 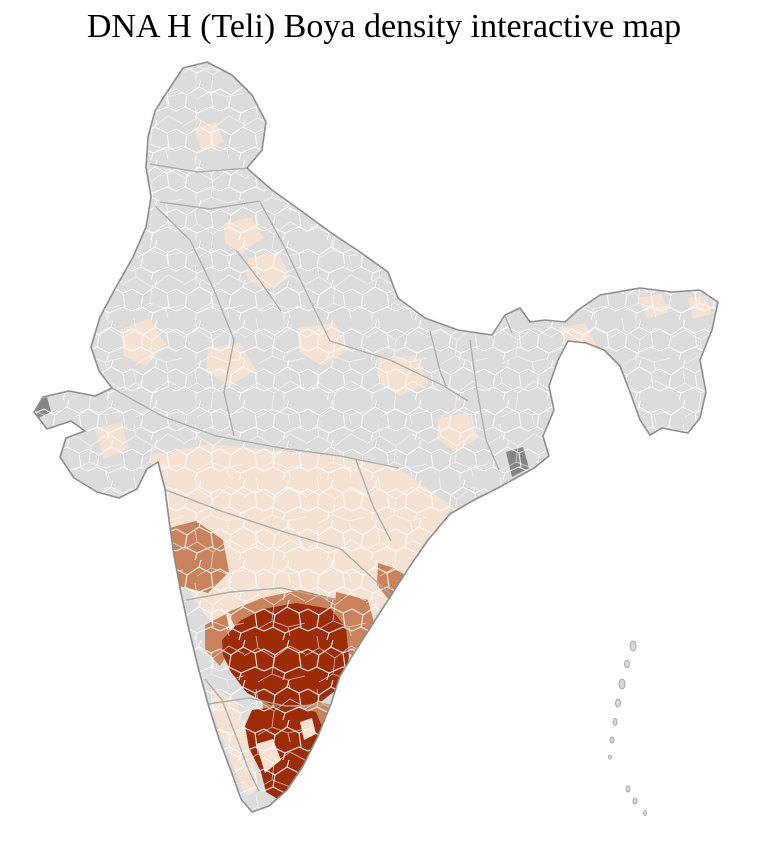 I want to click on andaman-nicobar-islands, so click(x=627, y=728).